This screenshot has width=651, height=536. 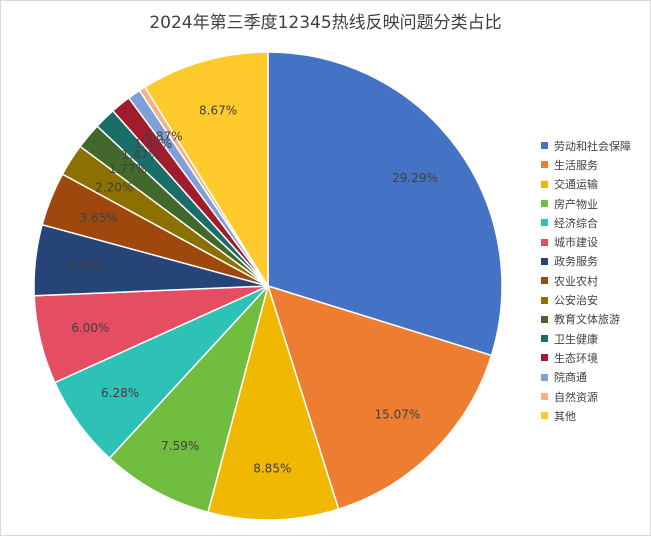 I want to click on legend-item-10: 卫生健康, so click(x=586, y=338).